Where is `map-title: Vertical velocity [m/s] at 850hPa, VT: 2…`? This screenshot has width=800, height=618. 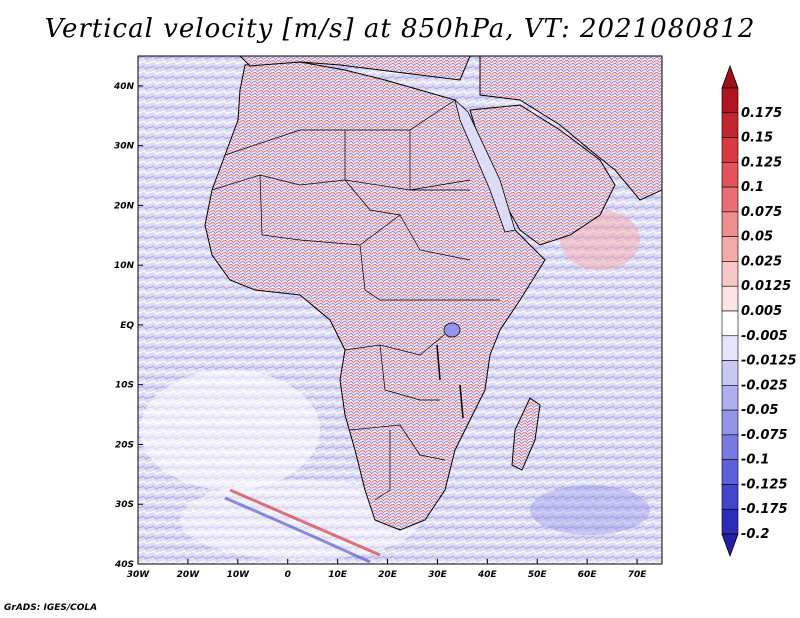 map-title: Vertical velocity [m/s] at 850hPa, VT: 2… is located at coordinates (400, 29).